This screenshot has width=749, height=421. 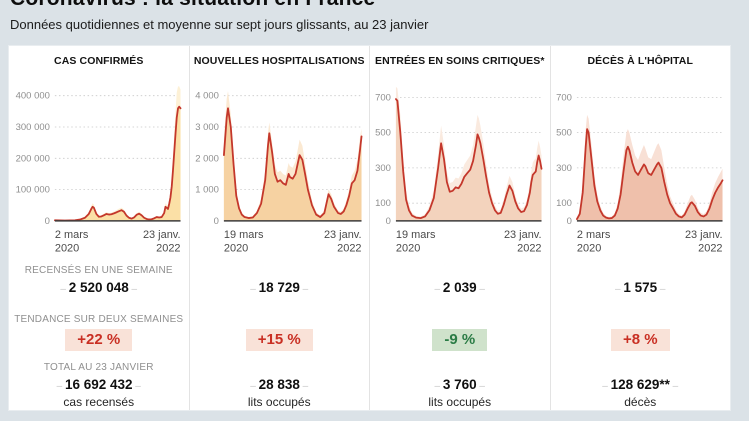 I want to click on trend-row: +15 %, so click(x=280, y=341).